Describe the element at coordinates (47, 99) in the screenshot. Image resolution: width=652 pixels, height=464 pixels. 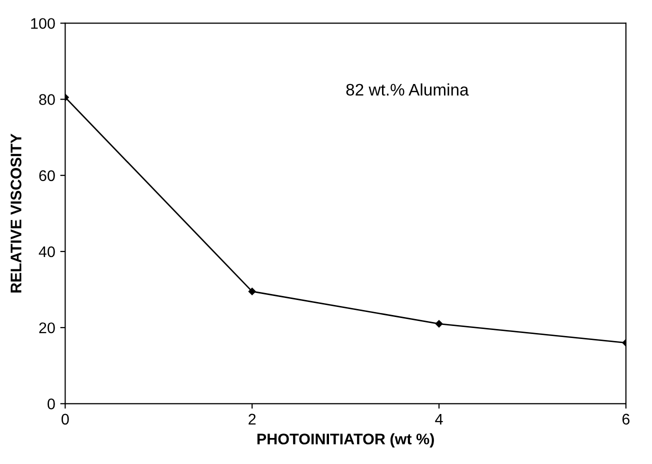
I see `y-tick-label: 80` at that location.